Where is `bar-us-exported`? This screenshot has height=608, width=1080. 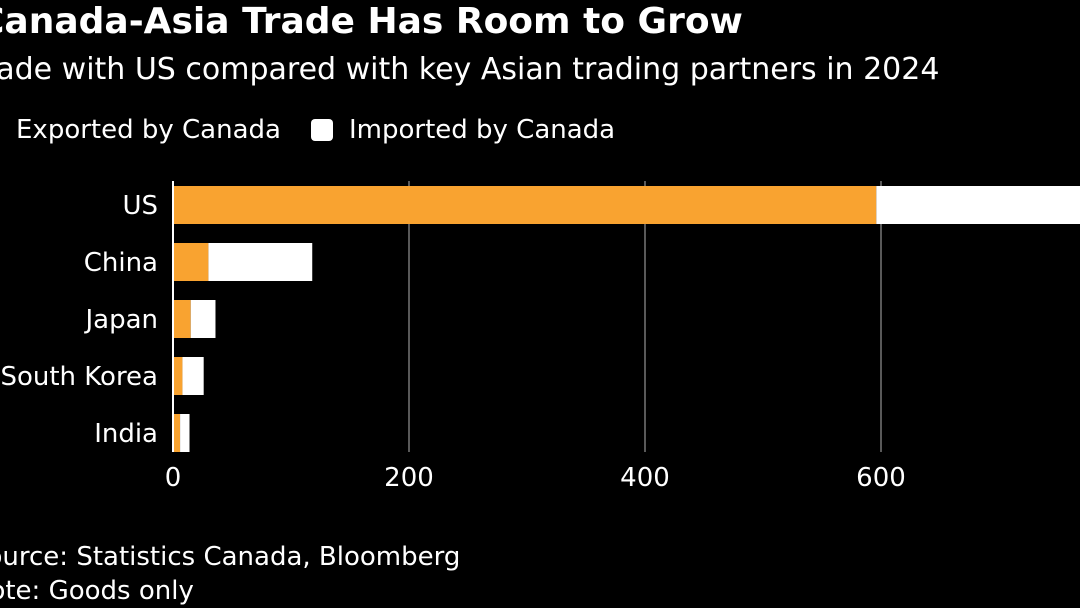
bar-us-exported is located at coordinates (525, 205).